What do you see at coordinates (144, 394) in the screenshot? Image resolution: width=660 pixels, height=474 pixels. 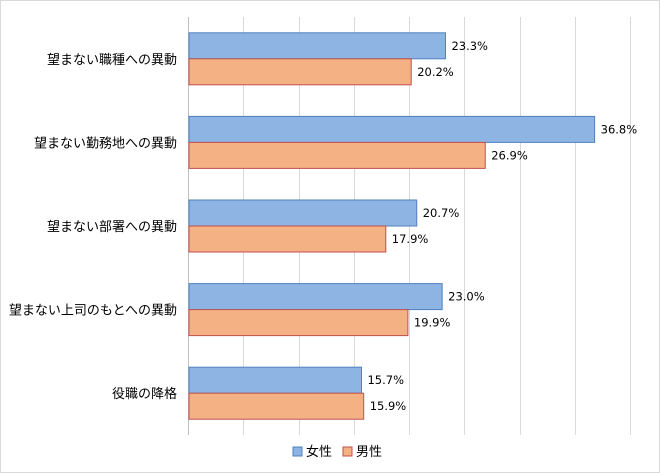 I see `category-label: 役職の降格` at bounding box center [144, 394].